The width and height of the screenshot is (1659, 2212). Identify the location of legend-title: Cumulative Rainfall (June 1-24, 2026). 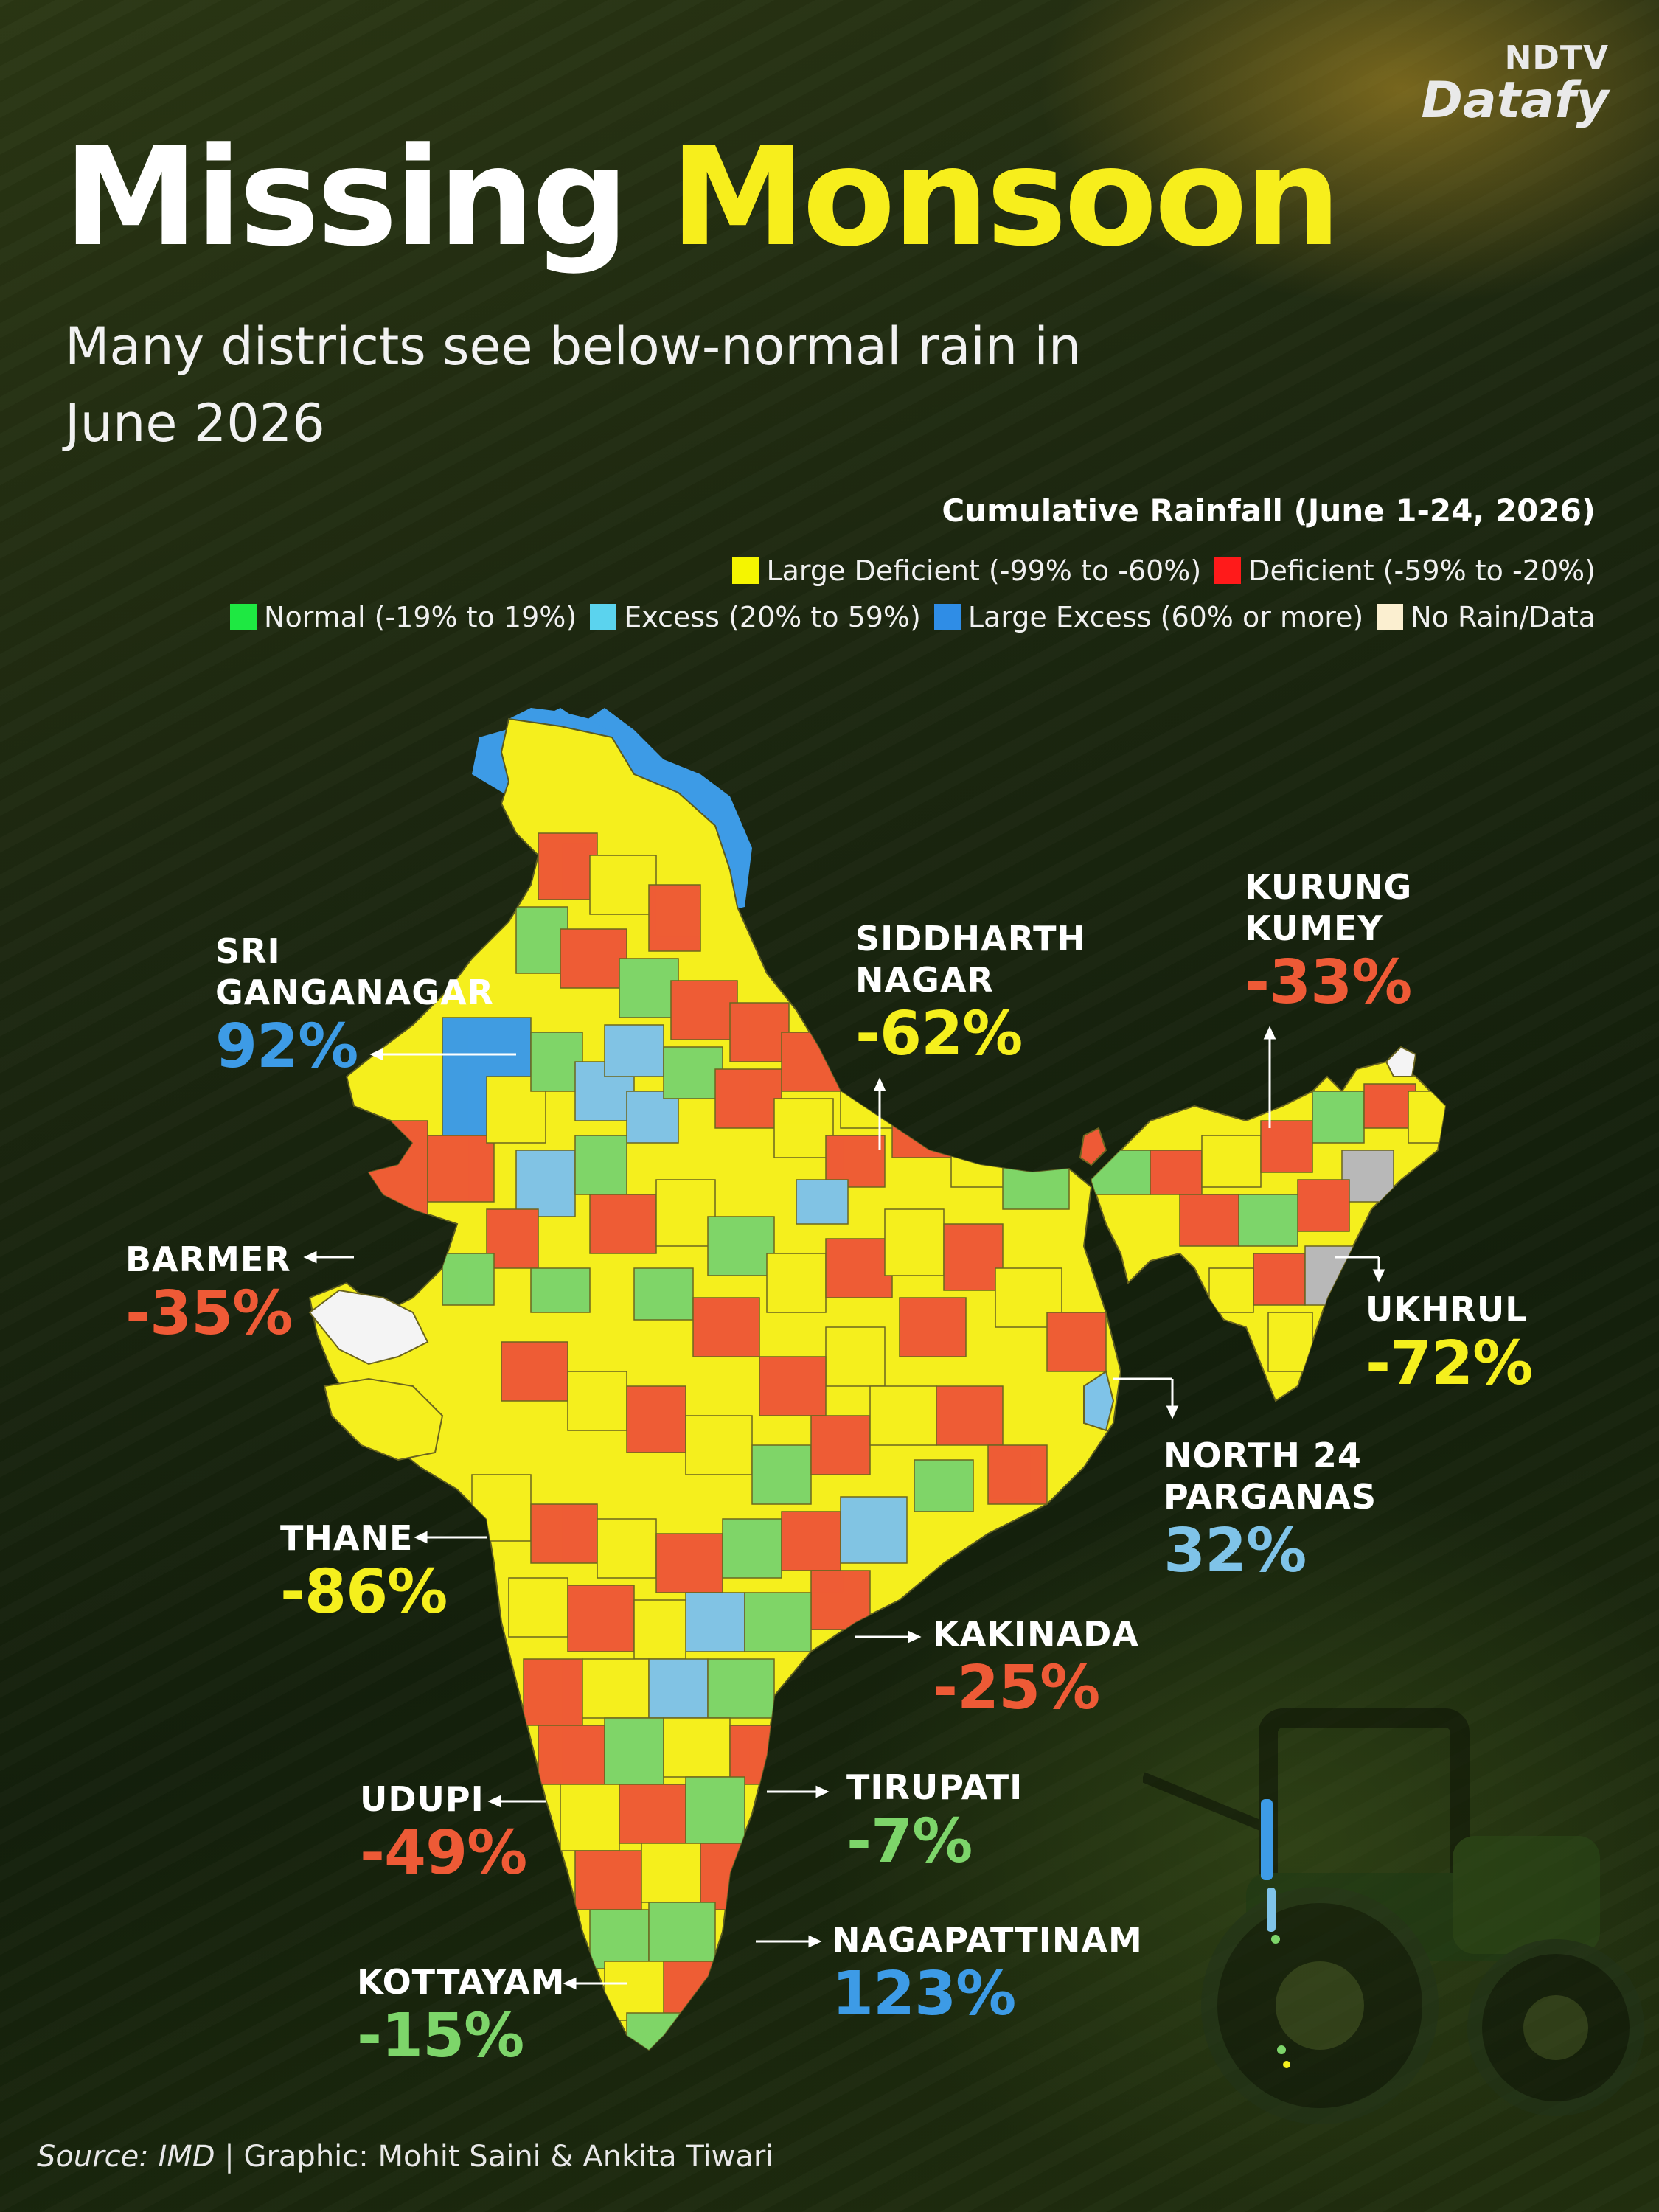
(1269, 511).